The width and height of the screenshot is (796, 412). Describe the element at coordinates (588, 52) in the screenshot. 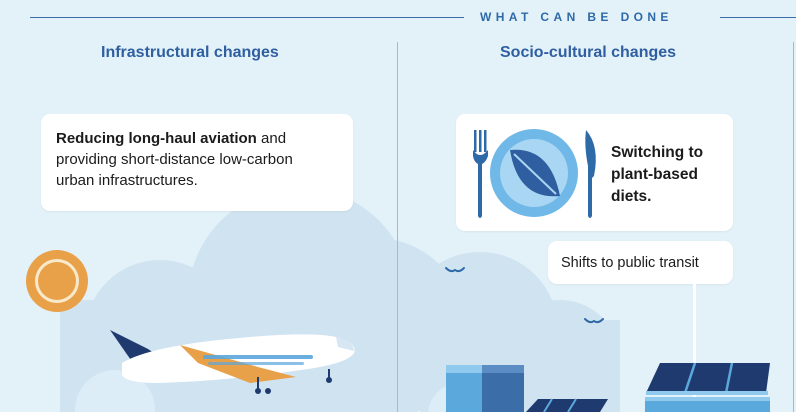

I see `column-title-socio-cultural: Socio-cultural changes` at that location.